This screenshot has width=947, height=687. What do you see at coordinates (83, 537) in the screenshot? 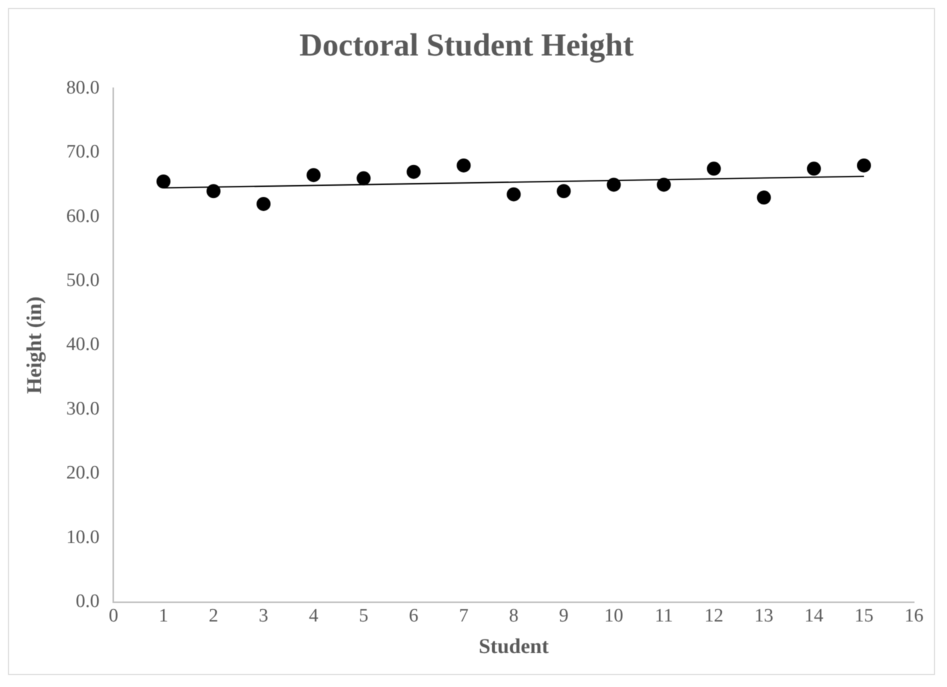
I see `y-tick-label: 10.0` at bounding box center [83, 537].